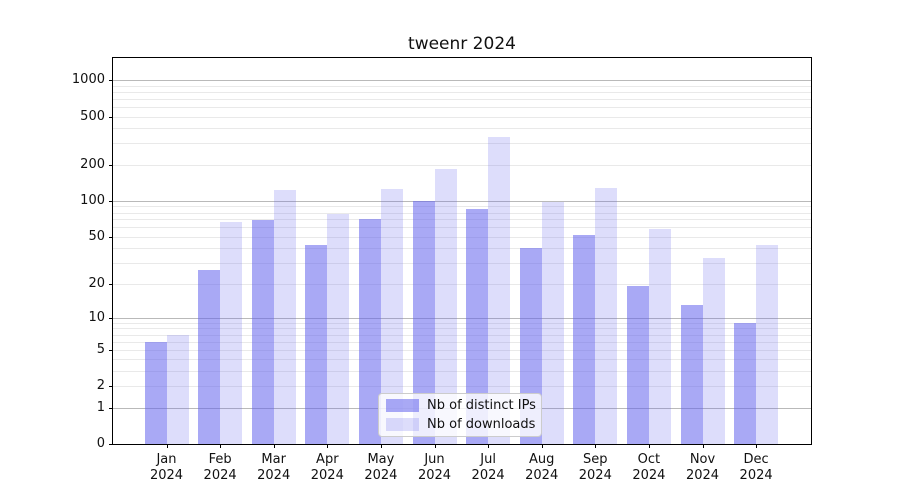 The width and height of the screenshot is (900, 500). What do you see at coordinates (481, 424) in the screenshot?
I see `legend-label: Nb of downloads` at bounding box center [481, 424].